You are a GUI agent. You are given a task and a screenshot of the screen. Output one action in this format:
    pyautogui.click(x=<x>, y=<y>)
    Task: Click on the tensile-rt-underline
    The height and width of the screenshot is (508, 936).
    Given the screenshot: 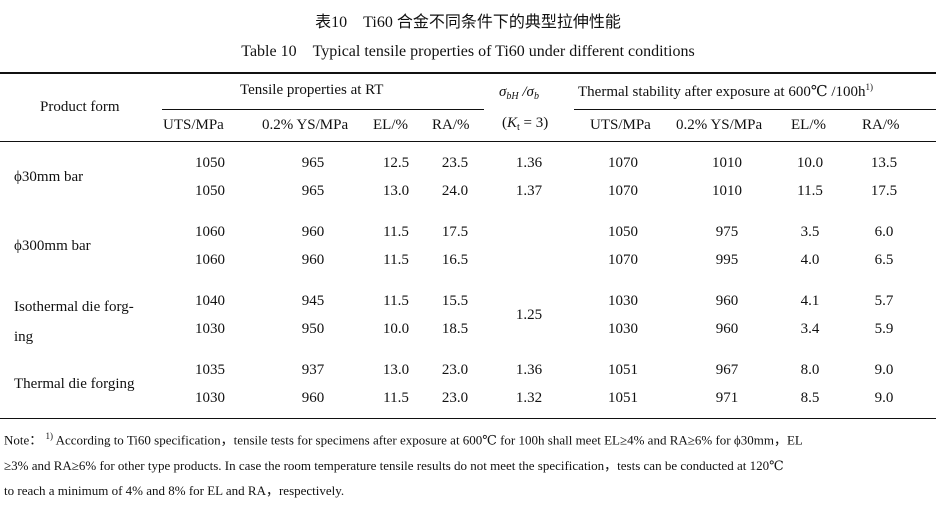 What is the action you would take?
    pyautogui.click(x=323, y=109)
    